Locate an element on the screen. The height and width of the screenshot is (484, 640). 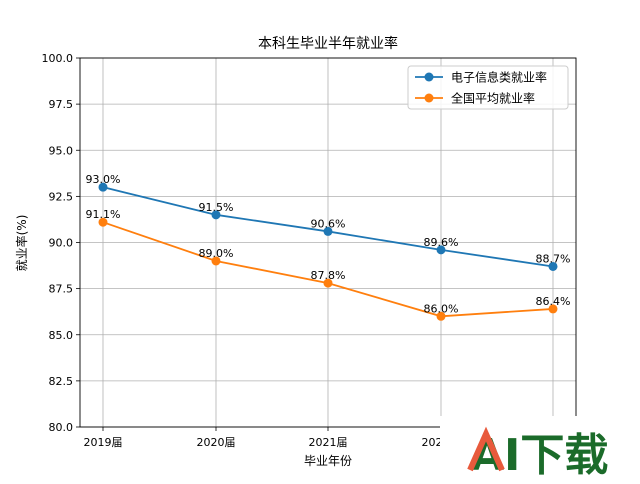
legend-label: 电子信息类就业率 is located at coordinates (499, 77).